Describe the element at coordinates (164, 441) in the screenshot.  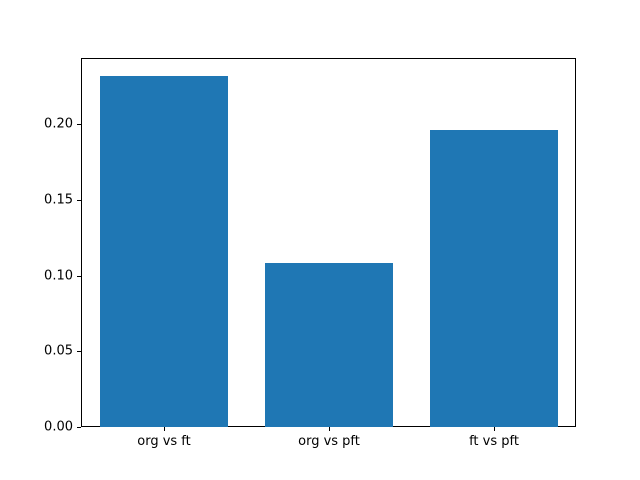
I see `x-tick-label: org vs ft` at that location.